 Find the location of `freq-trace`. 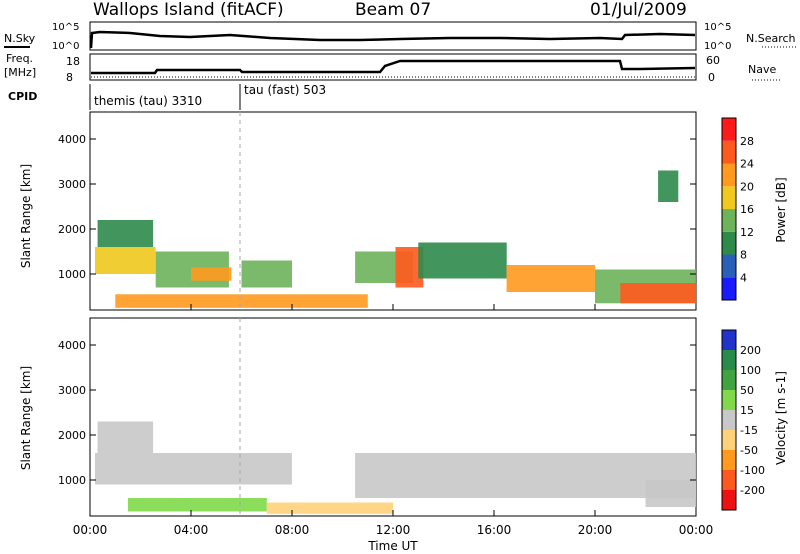

freq-trace is located at coordinates (393, 67).